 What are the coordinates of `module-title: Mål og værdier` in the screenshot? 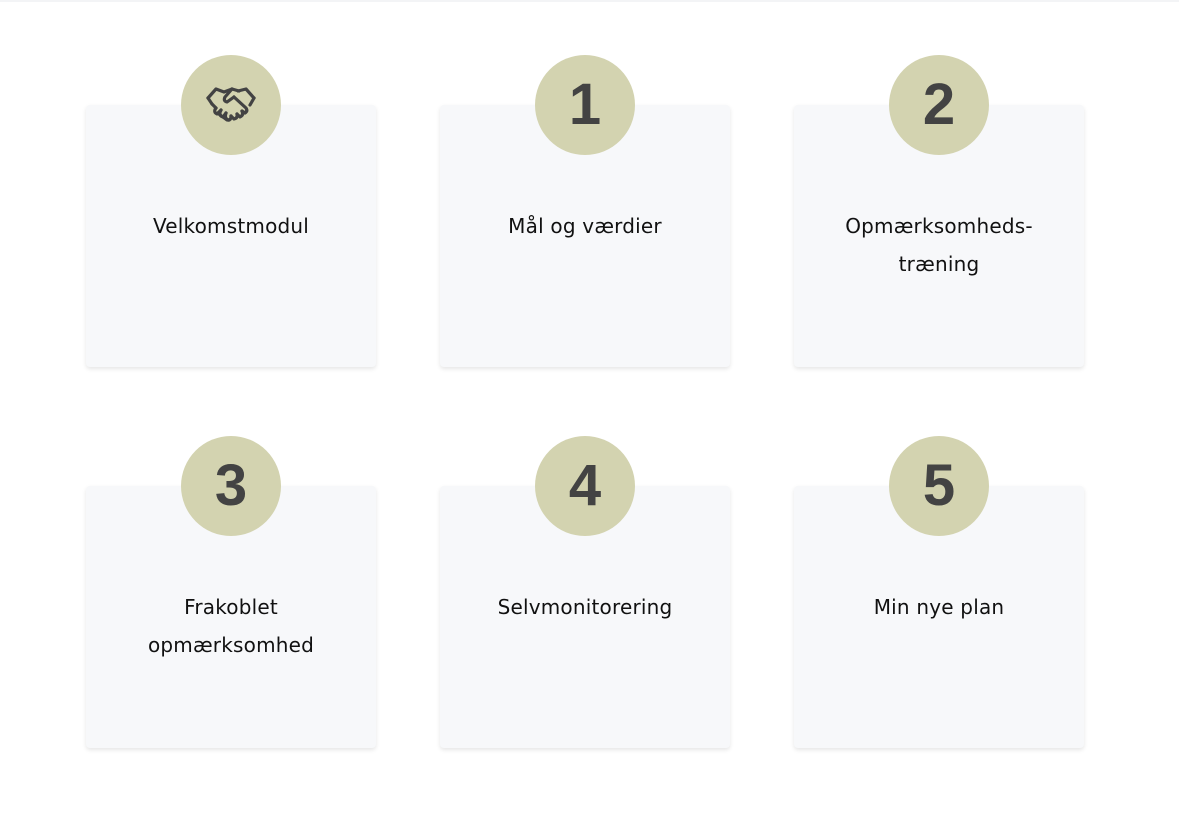 It's located at (585, 226).